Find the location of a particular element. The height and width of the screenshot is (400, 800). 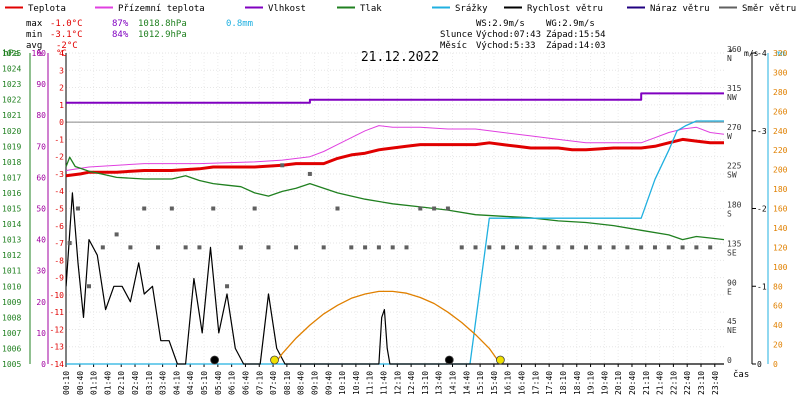

stats-min-press: 1012.9hPa is located at coordinates (162, 35).